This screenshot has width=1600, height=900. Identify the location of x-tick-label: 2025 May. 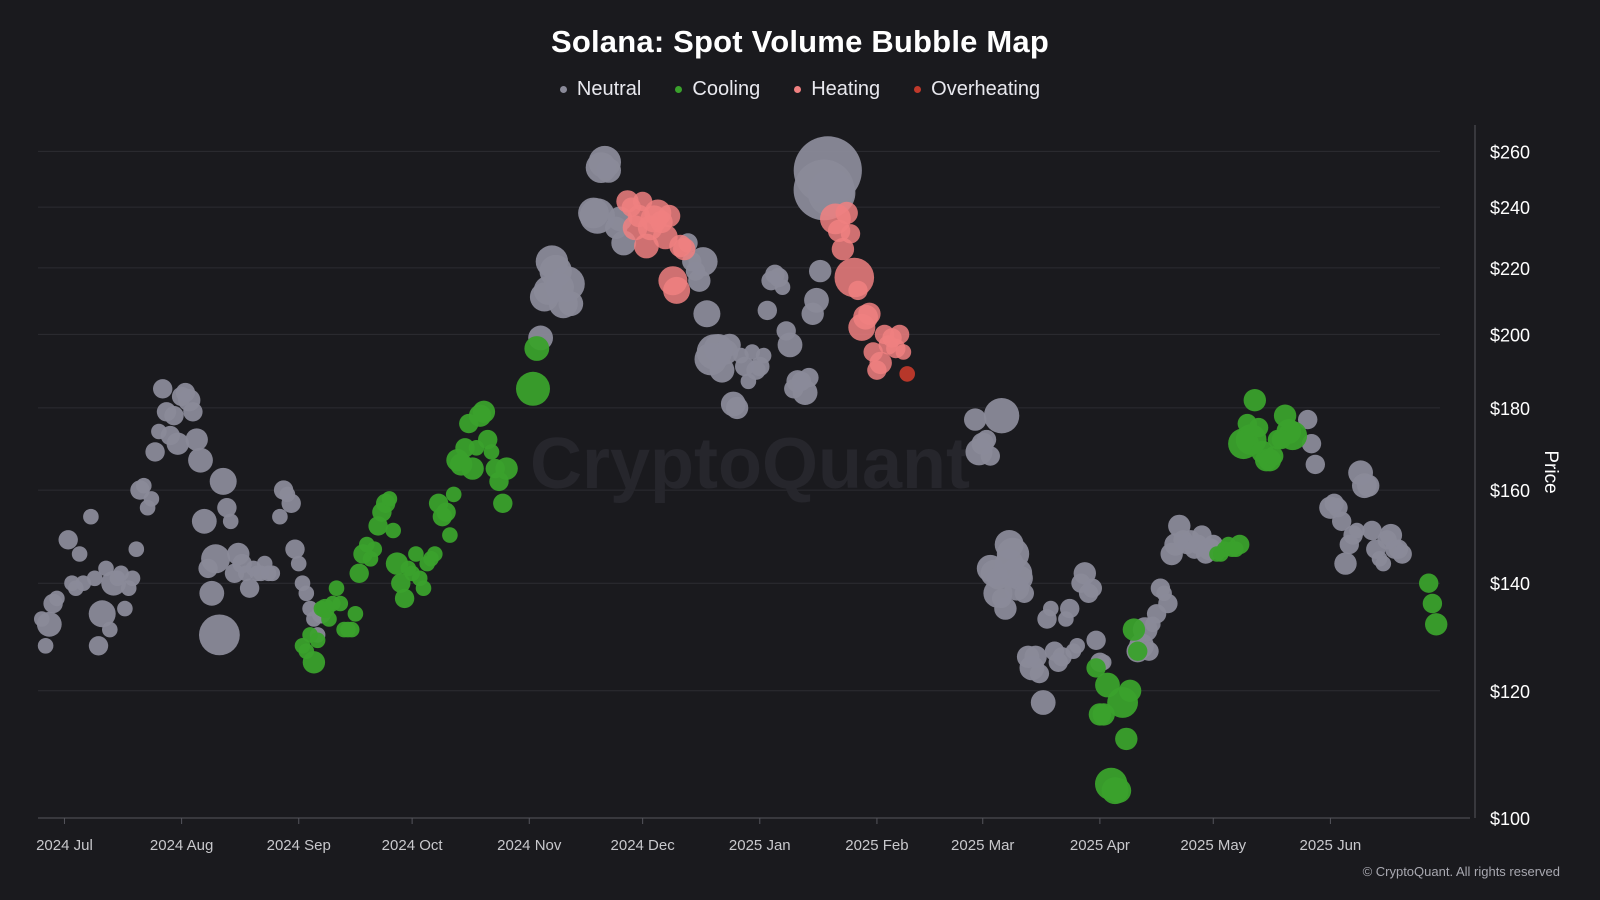
(1213, 845).